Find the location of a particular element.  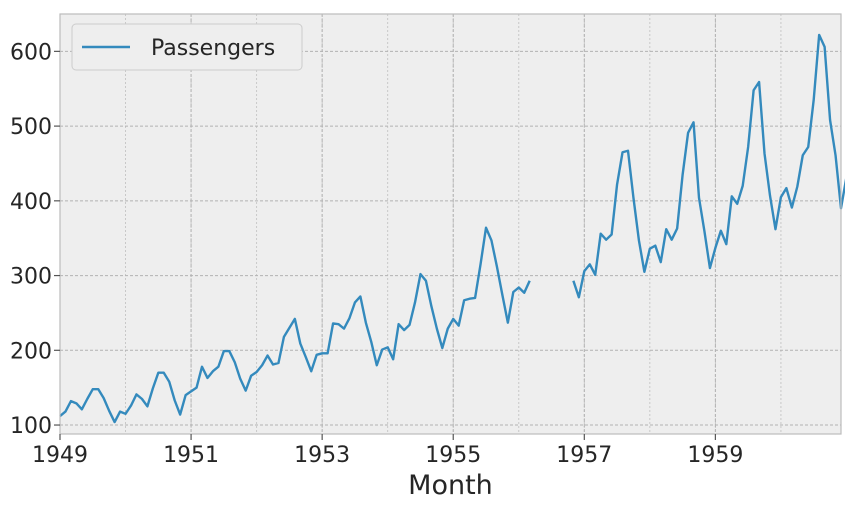

y-tick-label: 300 is located at coordinates (31, 277).